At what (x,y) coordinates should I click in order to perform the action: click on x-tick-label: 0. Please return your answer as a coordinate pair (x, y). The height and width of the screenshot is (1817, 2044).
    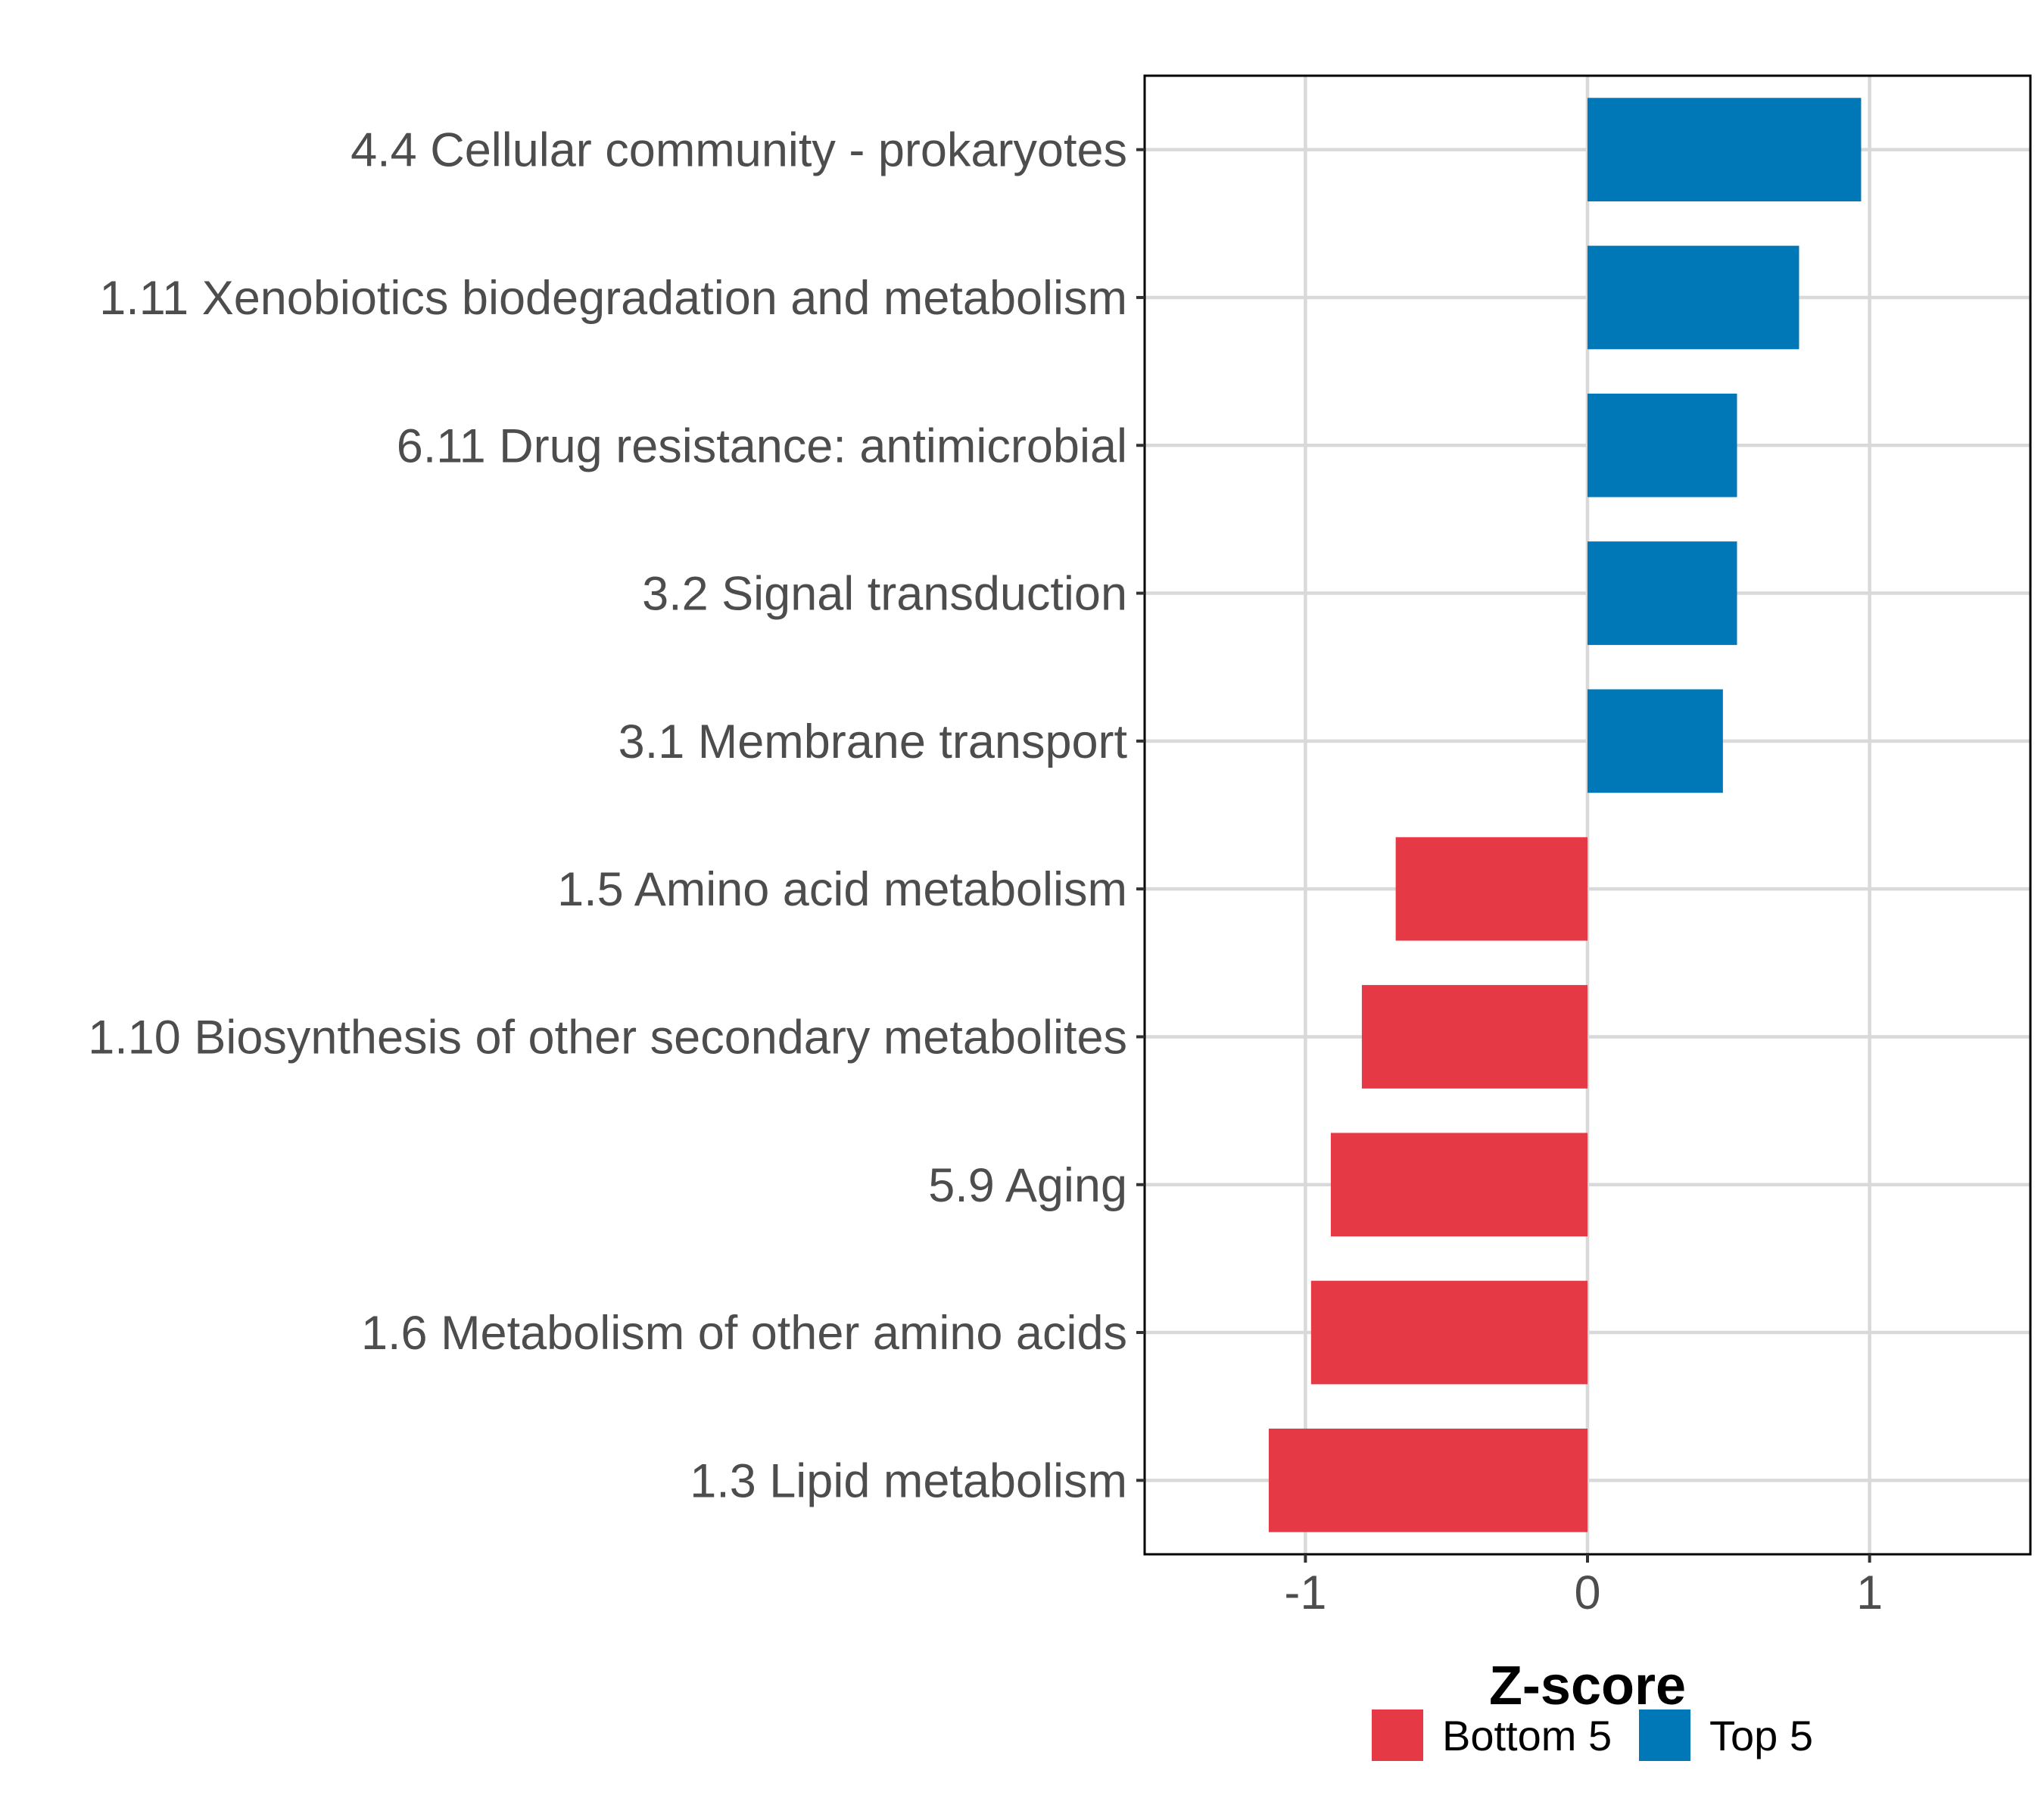
    Looking at the image, I should click on (1587, 1592).